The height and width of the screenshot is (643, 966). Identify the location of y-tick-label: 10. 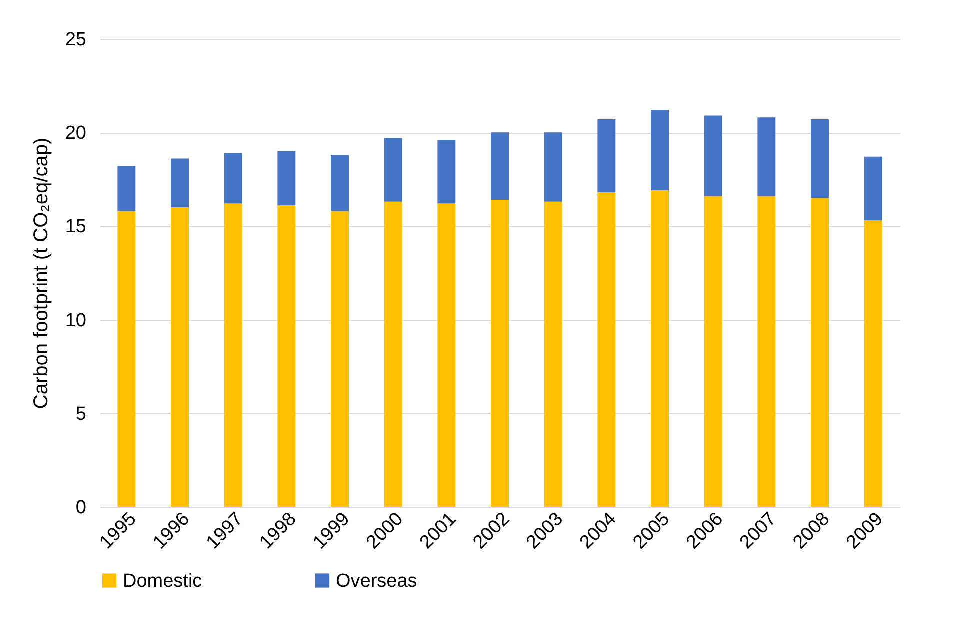
(75, 321).